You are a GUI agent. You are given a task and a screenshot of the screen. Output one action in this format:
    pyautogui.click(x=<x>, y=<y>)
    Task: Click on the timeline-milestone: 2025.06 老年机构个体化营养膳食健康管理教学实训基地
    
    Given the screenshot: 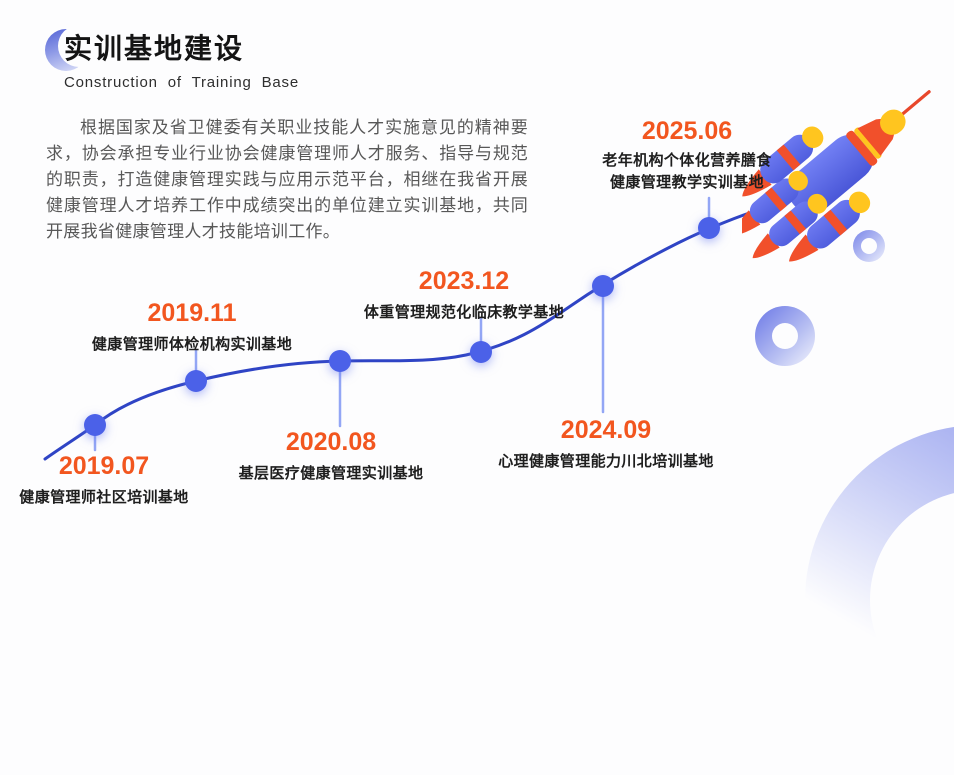 What is the action you would take?
    pyautogui.click(x=687, y=155)
    